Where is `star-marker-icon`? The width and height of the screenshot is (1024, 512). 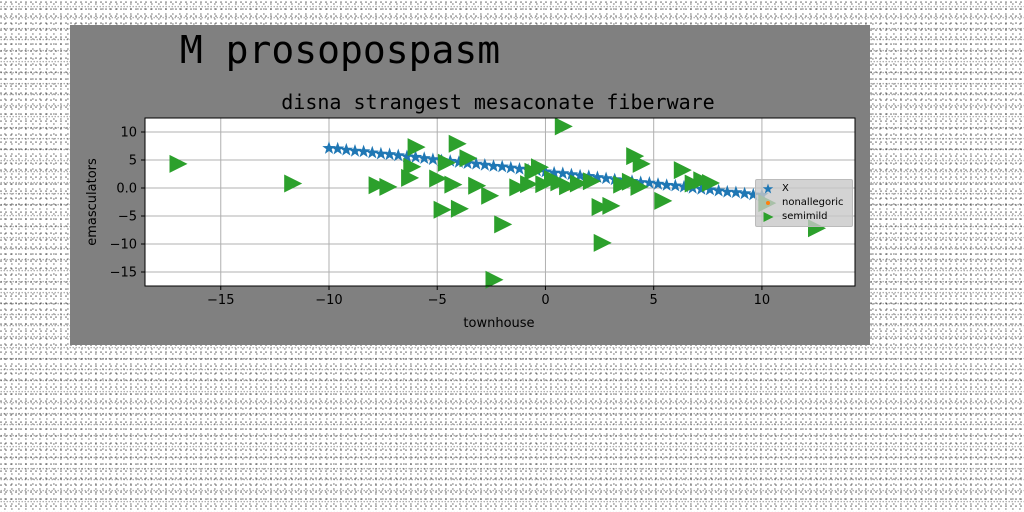
star-marker-icon is located at coordinates (768, 188).